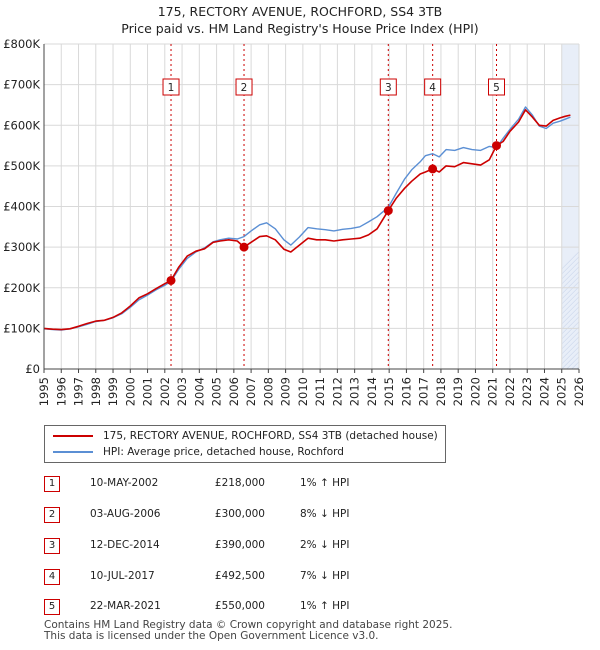 The width and height of the screenshot is (600, 650). Describe the element at coordinates (52, 484) in the screenshot. I see `sale-number-badge: 1` at that location.